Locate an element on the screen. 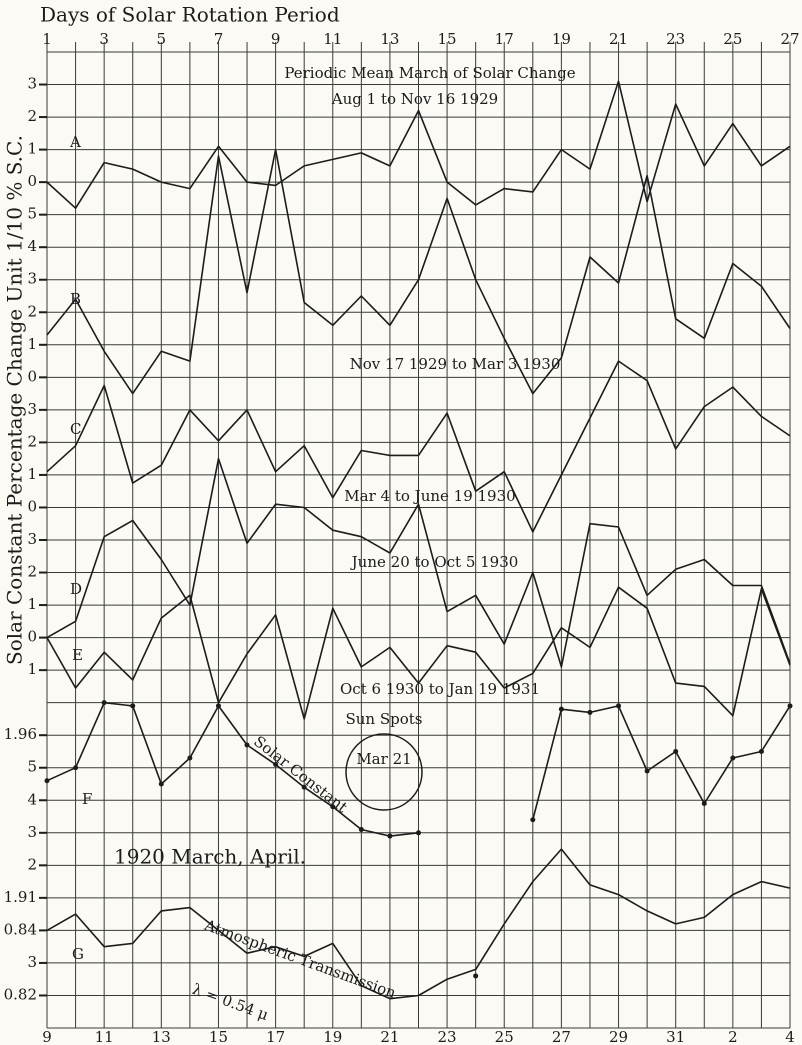  x-tick-label: 29 is located at coordinates (618, 1036).